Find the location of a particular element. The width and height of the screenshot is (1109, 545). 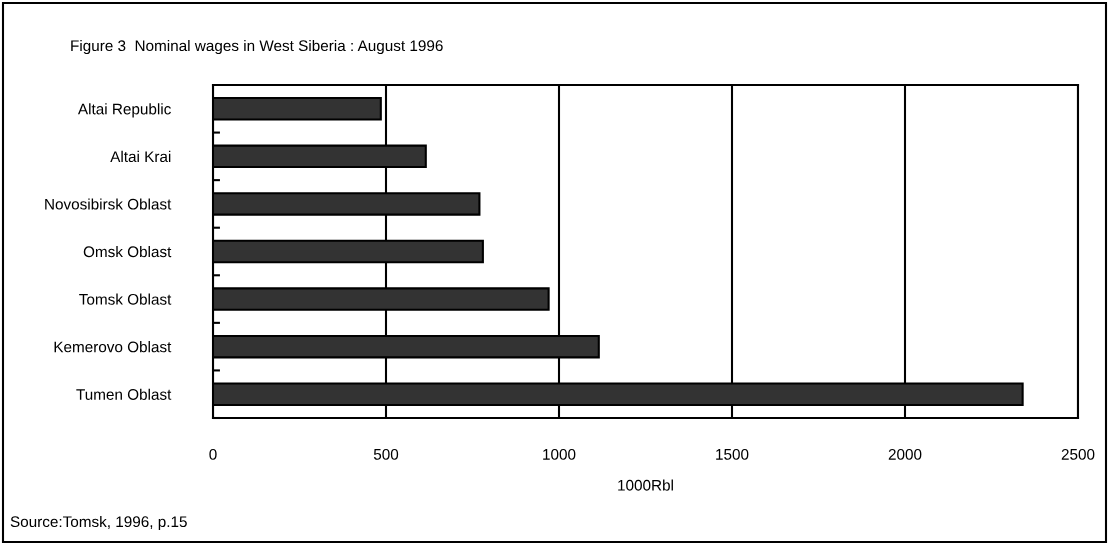

y-tick-label: Altai Republic is located at coordinates (124, 110).